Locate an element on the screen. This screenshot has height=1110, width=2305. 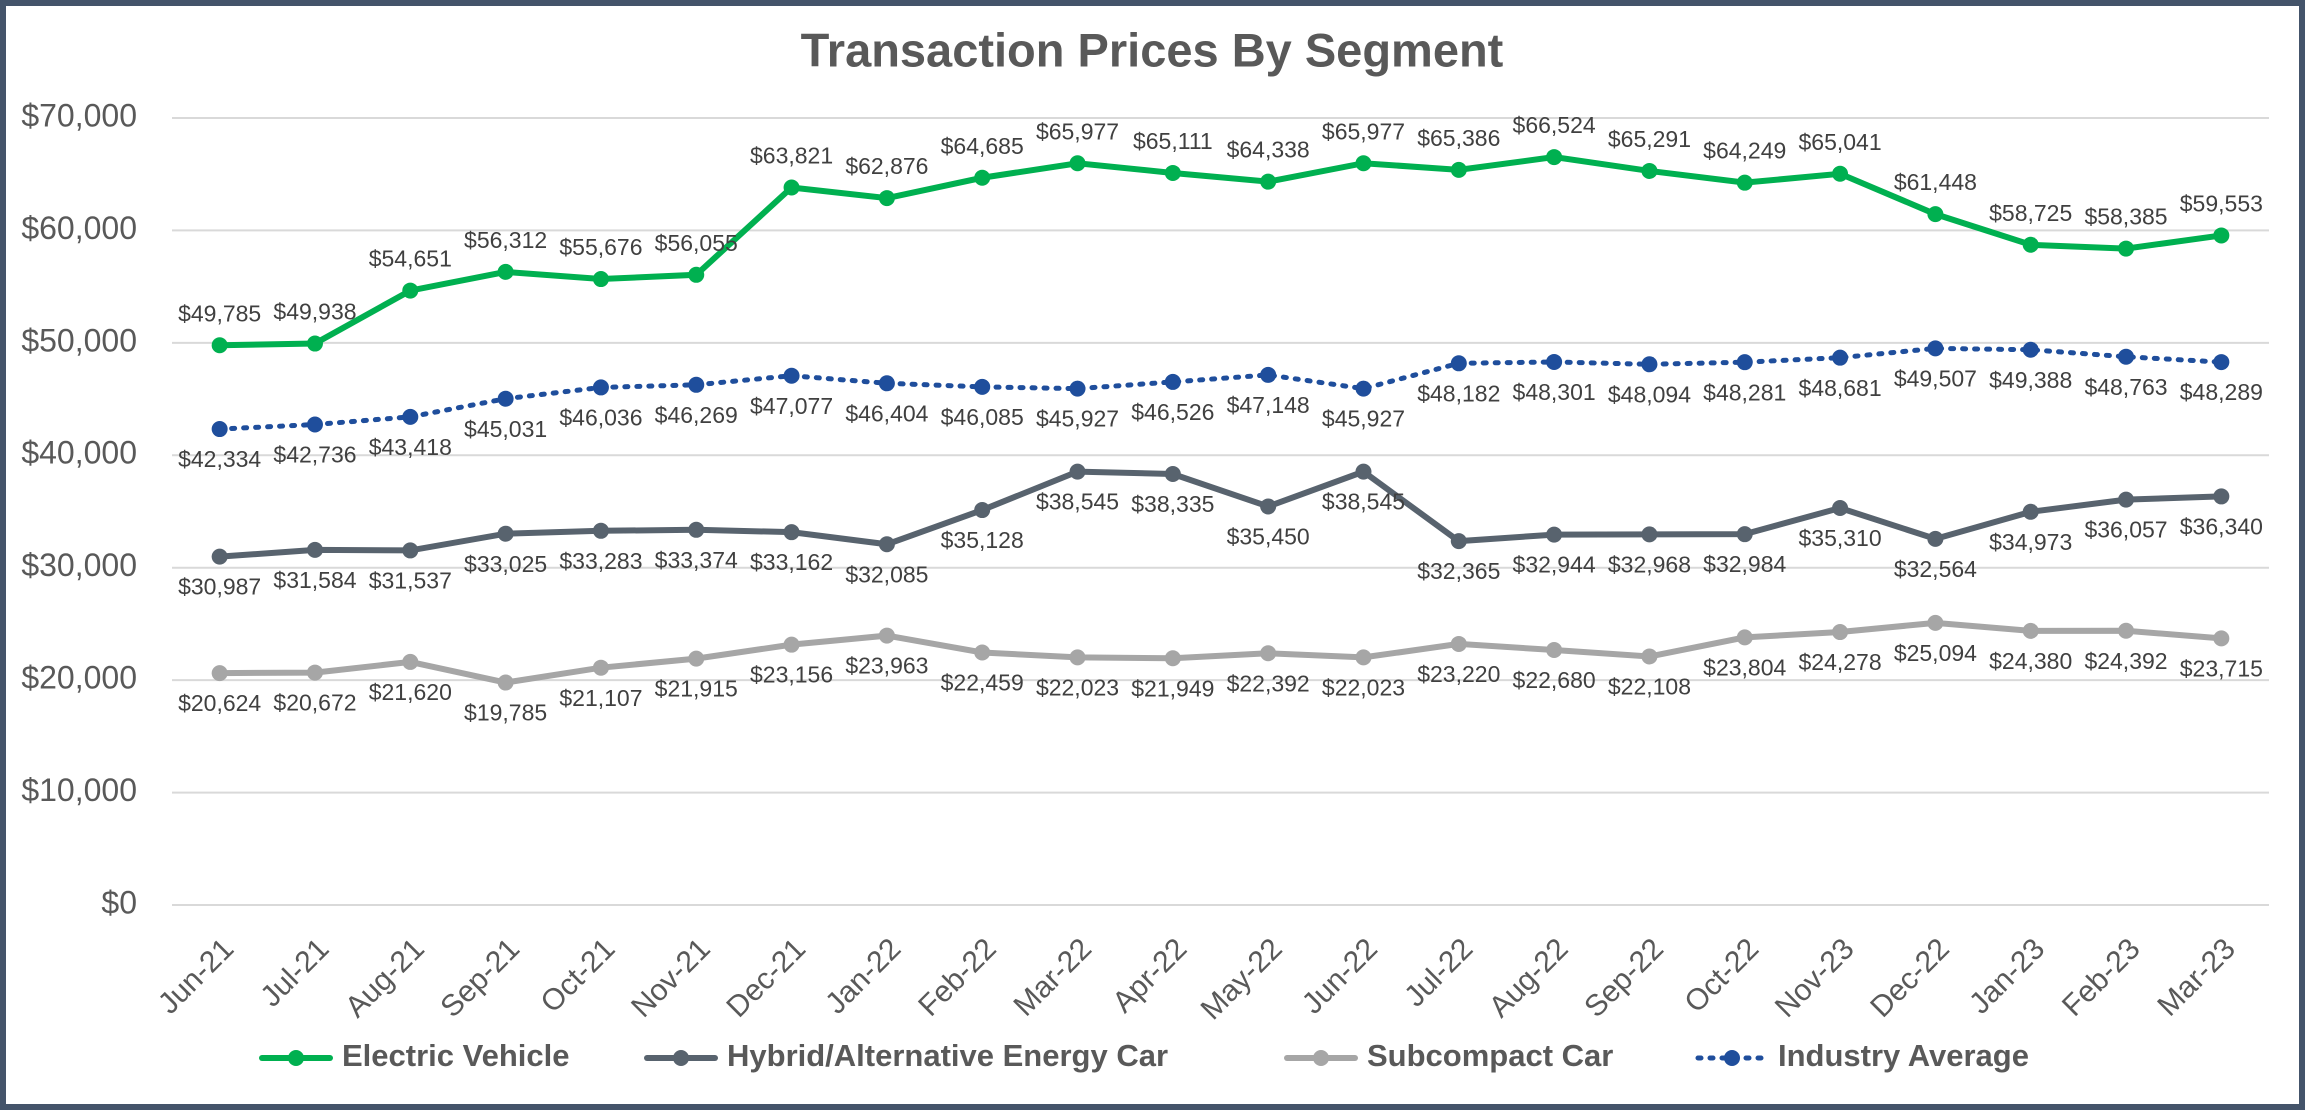
chart-title: Transaction Prices By Segment is located at coordinates (1152, 49).